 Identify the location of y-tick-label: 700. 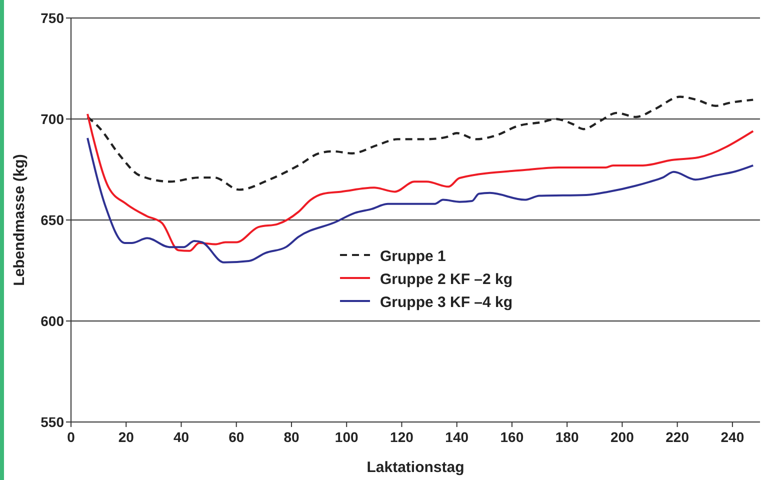
(52, 119).